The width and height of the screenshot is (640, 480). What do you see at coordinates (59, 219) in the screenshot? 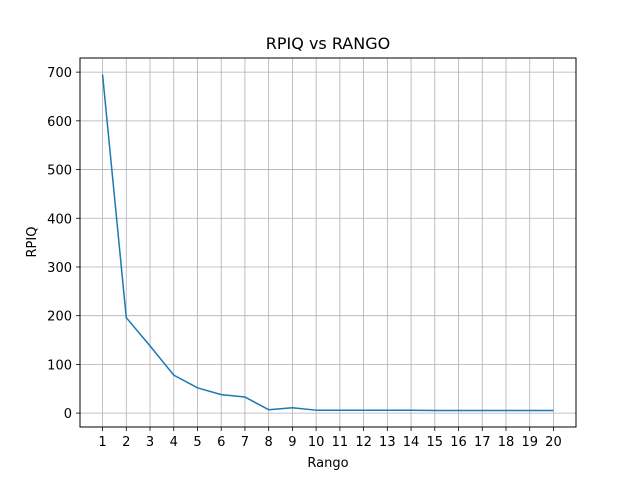
I see `y-tick-label: 400` at bounding box center [59, 219].